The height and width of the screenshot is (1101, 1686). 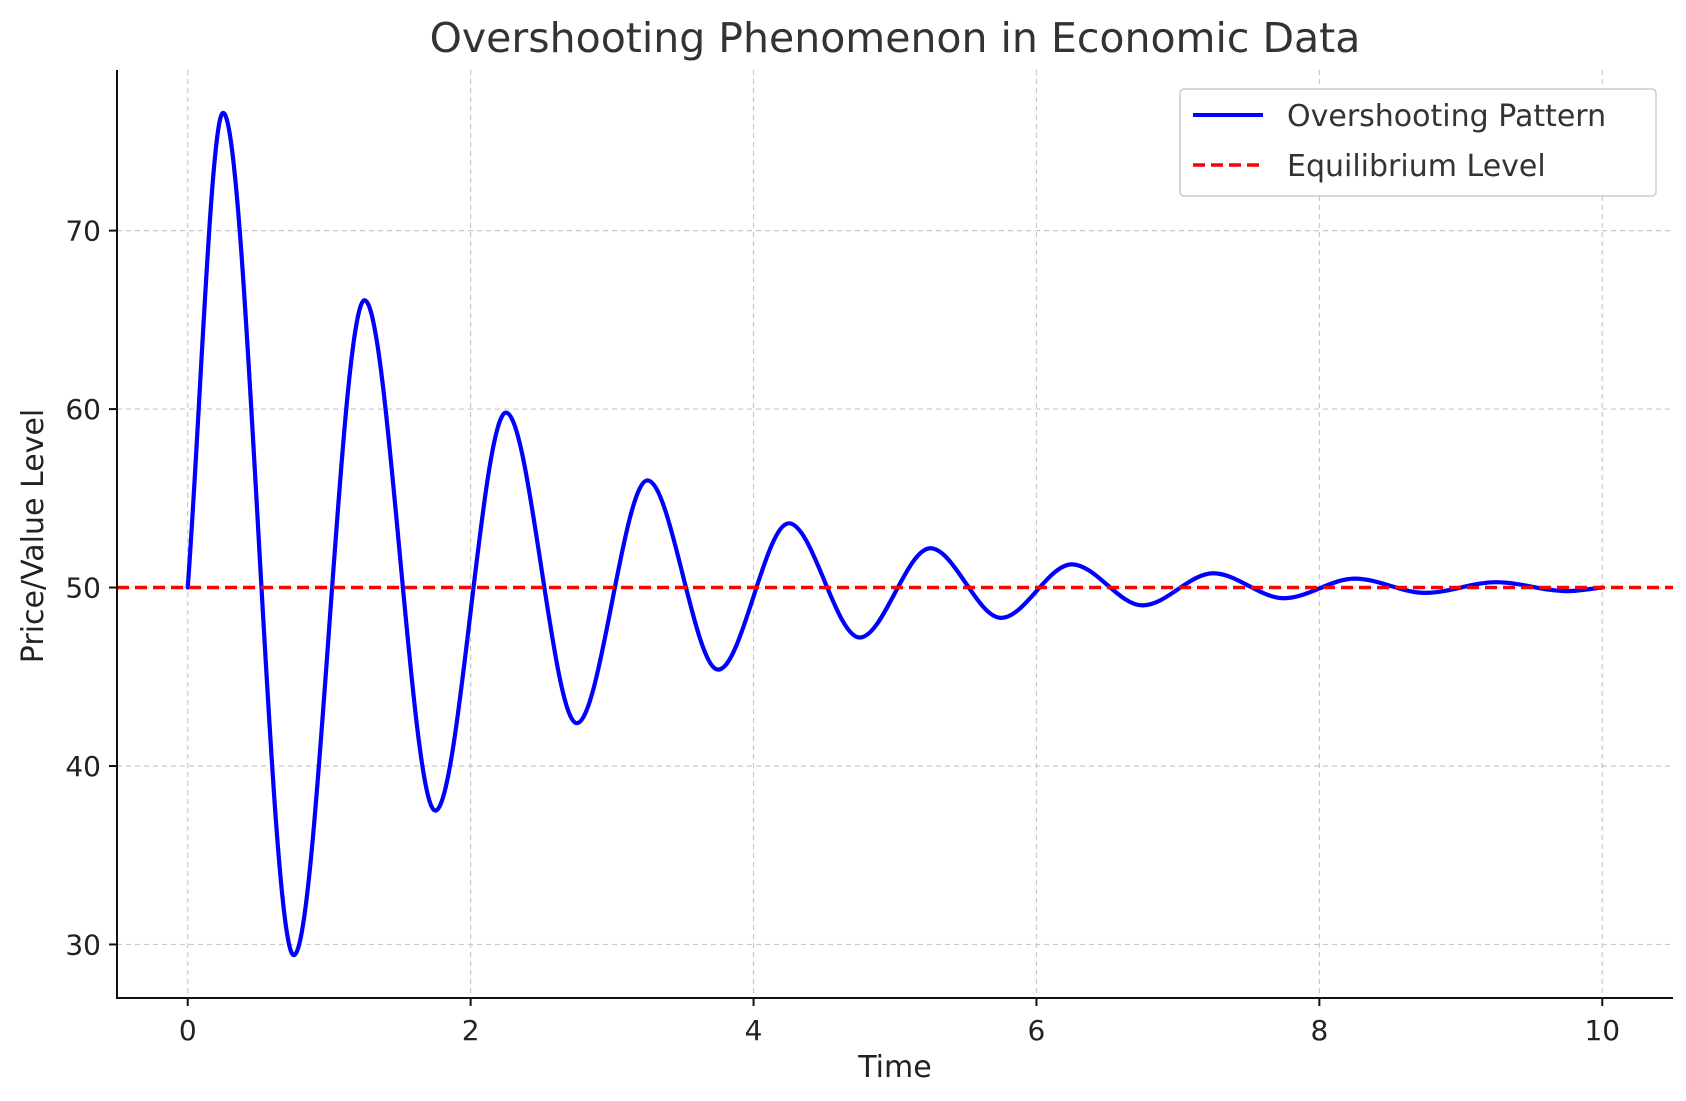 What do you see at coordinates (83, 588) in the screenshot?
I see `y-tick-label: 50` at bounding box center [83, 588].